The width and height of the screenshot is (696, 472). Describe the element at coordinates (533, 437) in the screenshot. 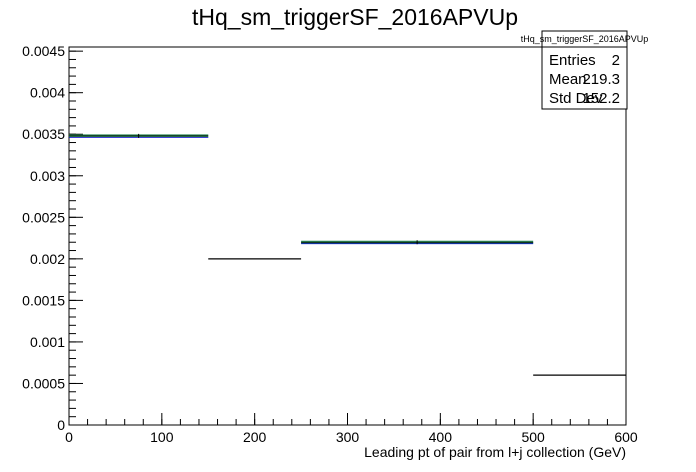

I see `x-tick-label: 500` at that location.